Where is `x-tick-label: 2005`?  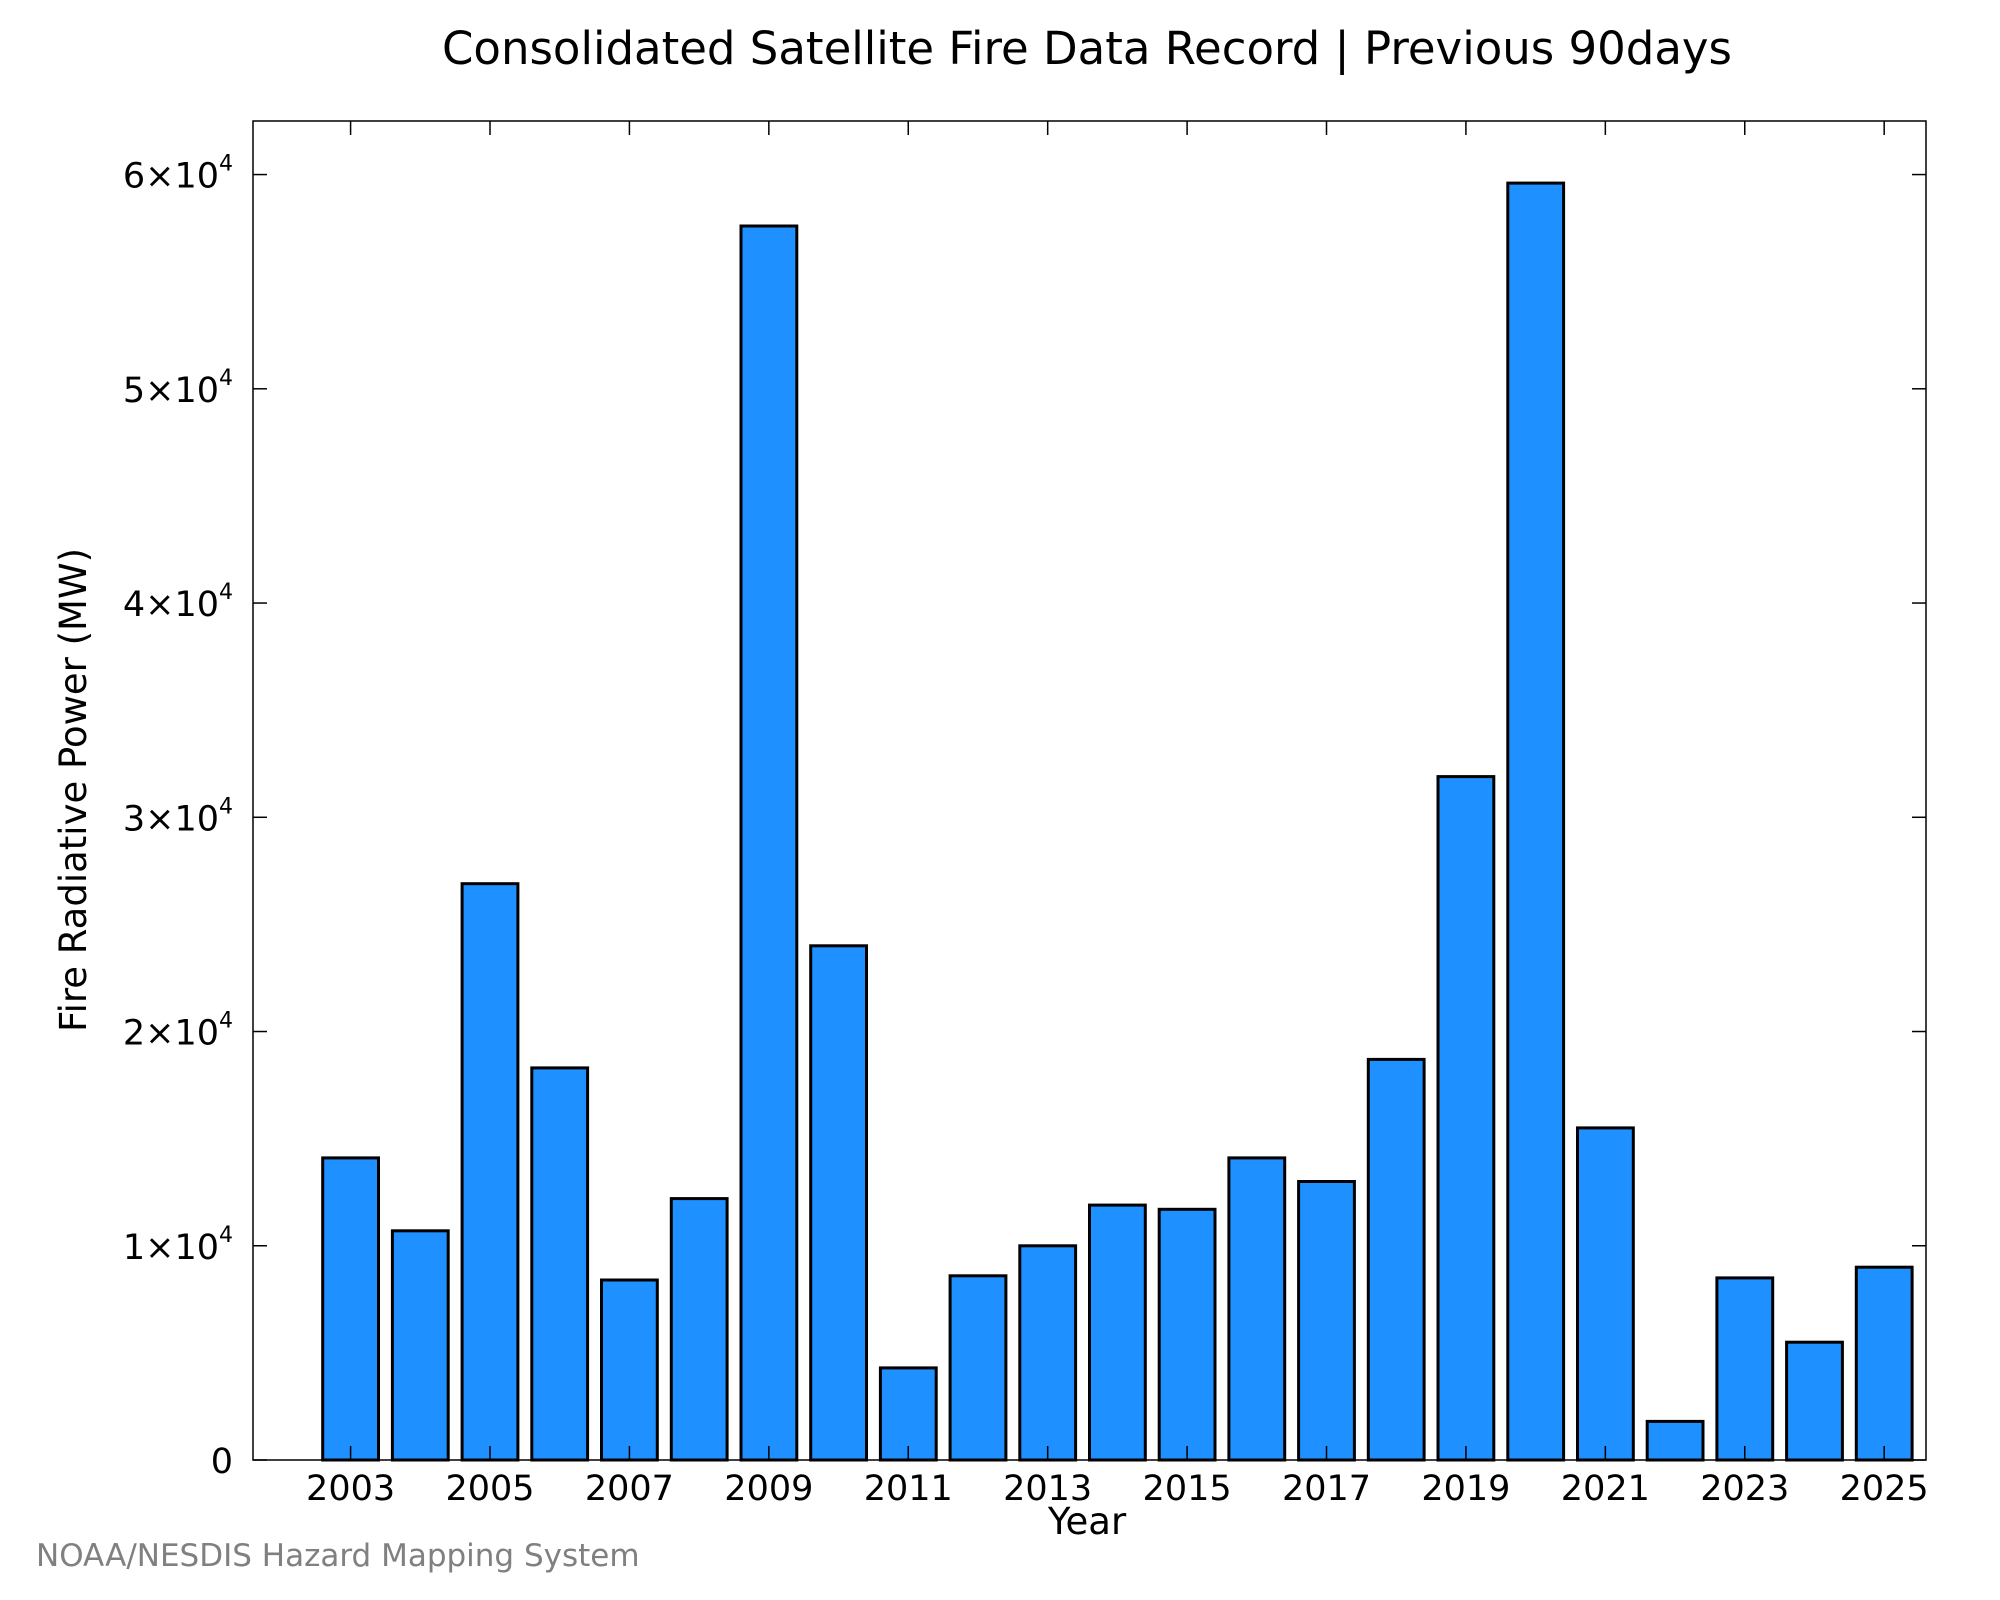
x-tick-label: 2005 is located at coordinates (489, 1489).